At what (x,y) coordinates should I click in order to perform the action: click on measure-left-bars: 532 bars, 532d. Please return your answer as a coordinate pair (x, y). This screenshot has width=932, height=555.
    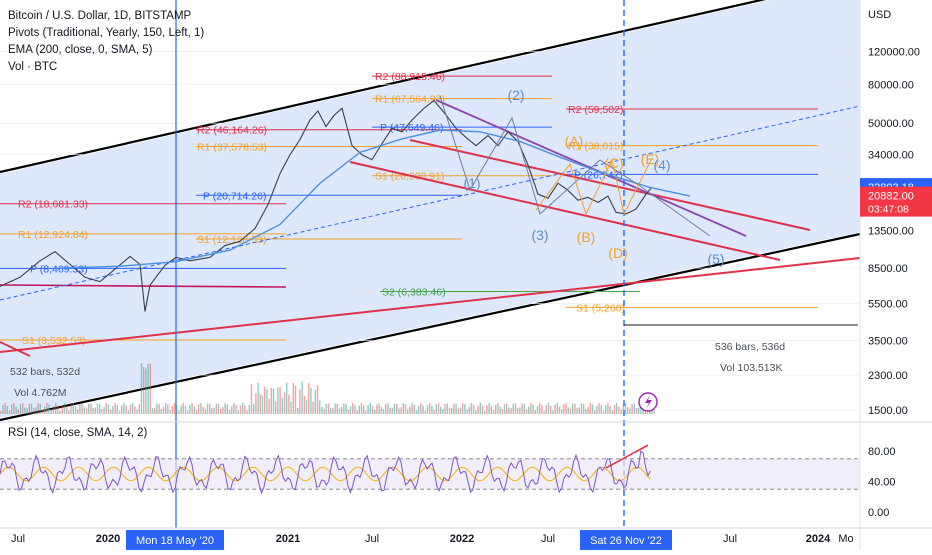
    Looking at the image, I should click on (45, 372).